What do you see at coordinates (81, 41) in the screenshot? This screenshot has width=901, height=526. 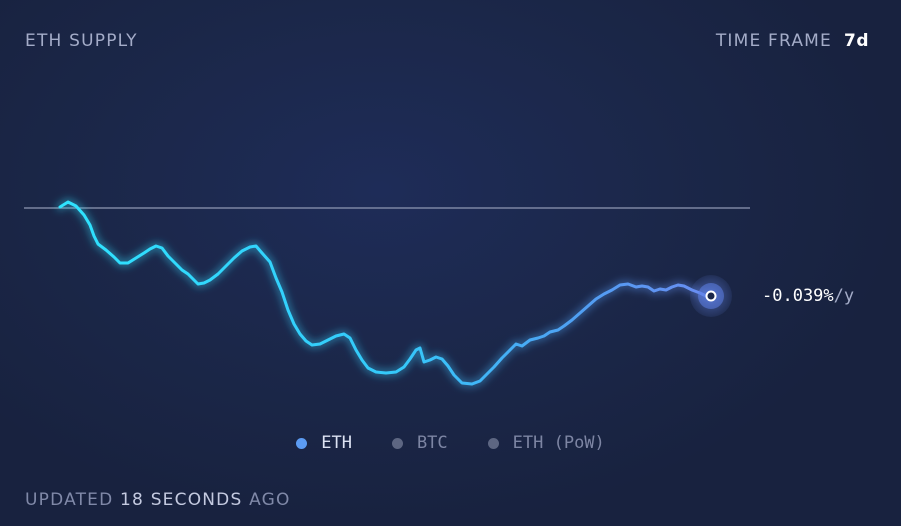 I see `card-title: ETH SUPPLY` at bounding box center [81, 41].